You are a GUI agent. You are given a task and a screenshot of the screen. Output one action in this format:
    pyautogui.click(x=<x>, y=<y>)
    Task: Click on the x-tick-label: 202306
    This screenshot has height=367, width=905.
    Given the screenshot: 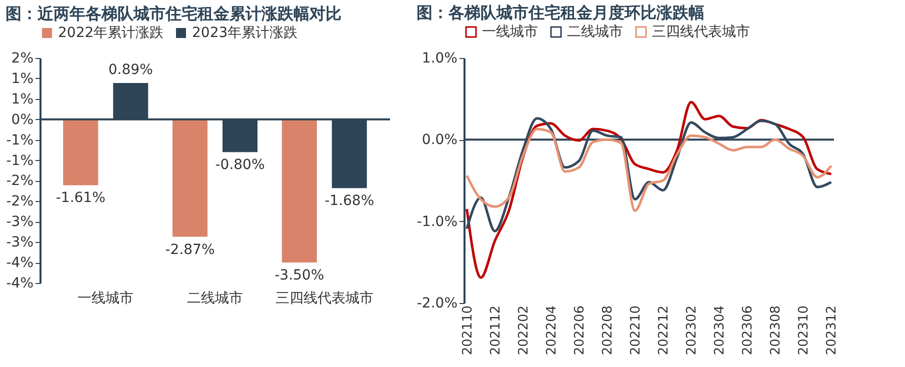 What is the action you would take?
    pyautogui.click(x=748, y=331)
    